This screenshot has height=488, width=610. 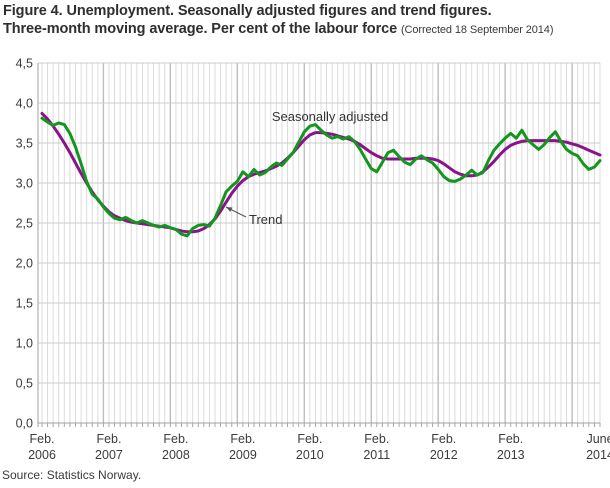 I want to click on trend-label: Trend, so click(x=265, y=219).